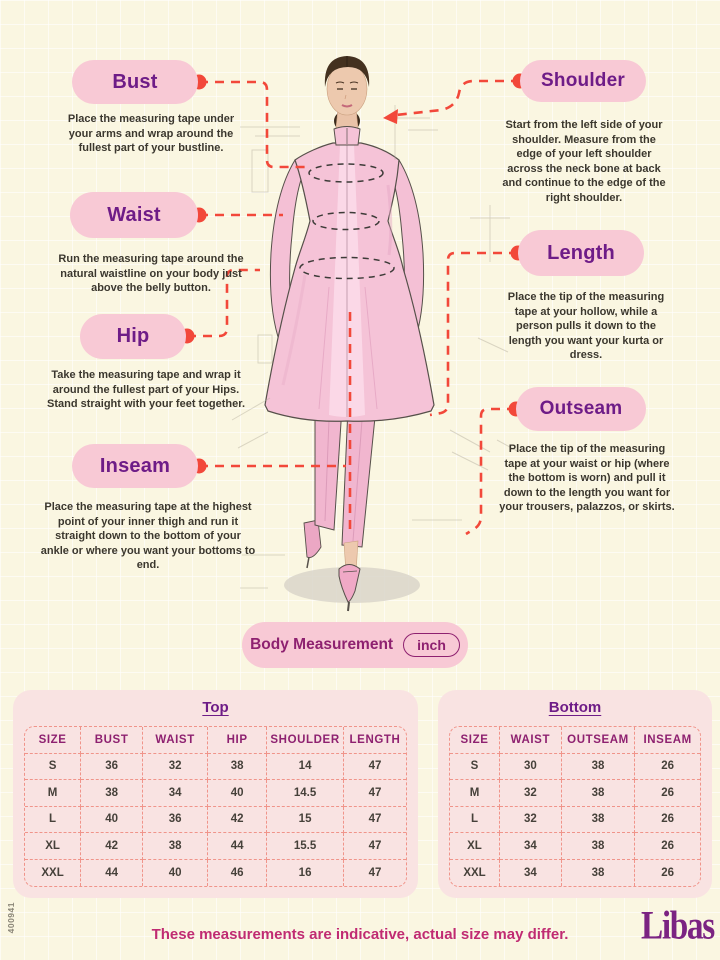  What do you see at coordinates (678, 926) in the screenshot?
I see `brand-logo: Libas` at bounding box center [678, 926].